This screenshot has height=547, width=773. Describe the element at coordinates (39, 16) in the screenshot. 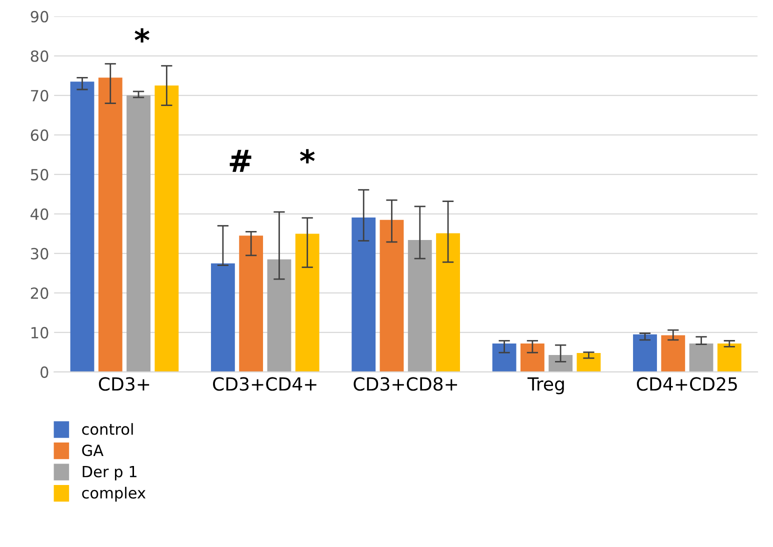

I see `y-tick-label: 90` at that location.